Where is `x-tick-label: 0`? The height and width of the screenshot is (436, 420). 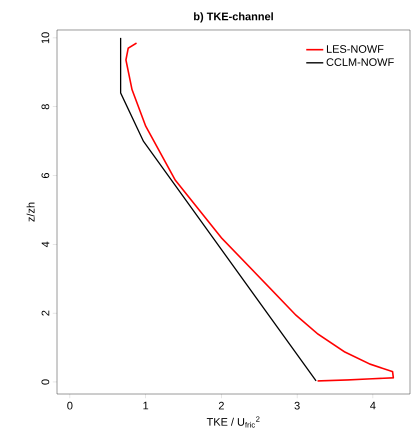
x-tick-label: 0 is located at coordinates (69, 406).